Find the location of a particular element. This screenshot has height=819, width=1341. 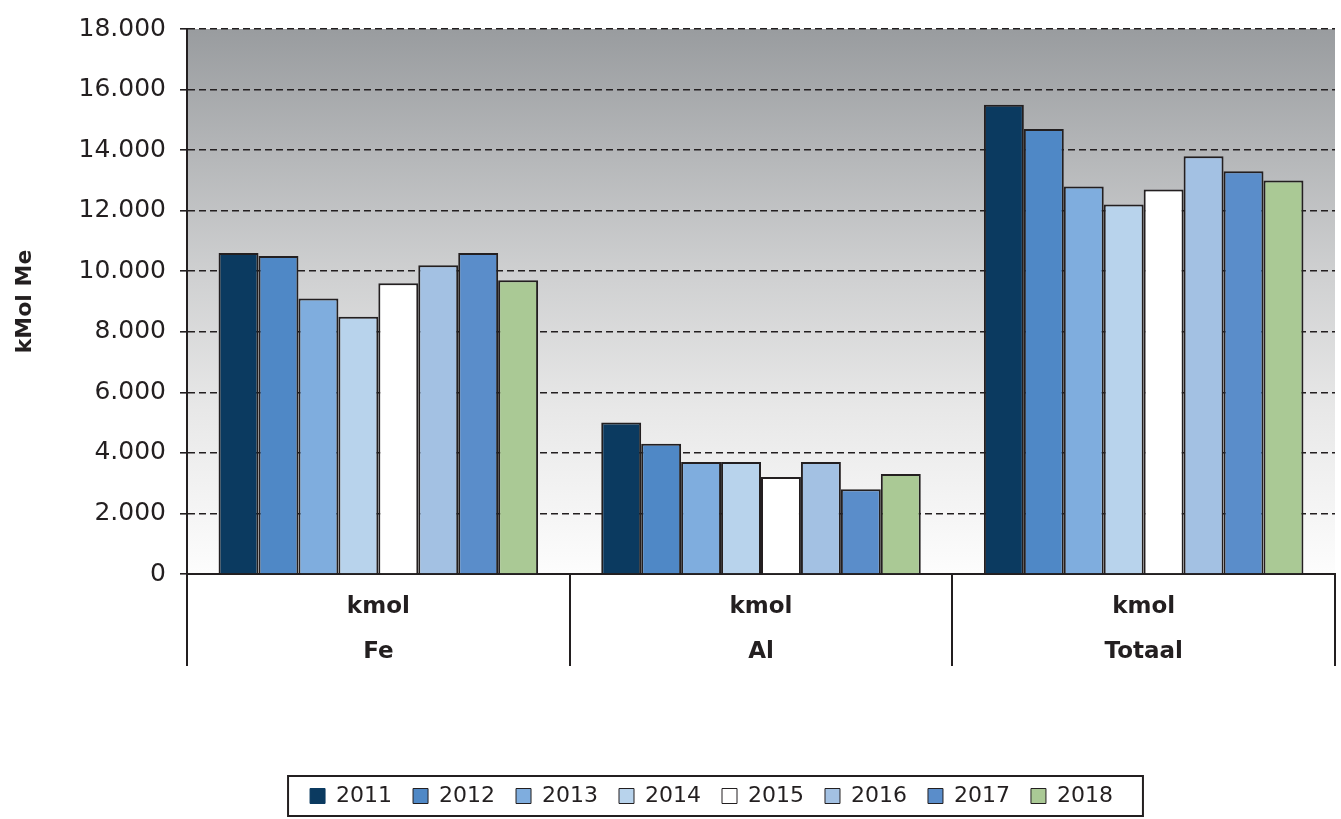

legend-label: 2015 is located at coordinates (776, 794).